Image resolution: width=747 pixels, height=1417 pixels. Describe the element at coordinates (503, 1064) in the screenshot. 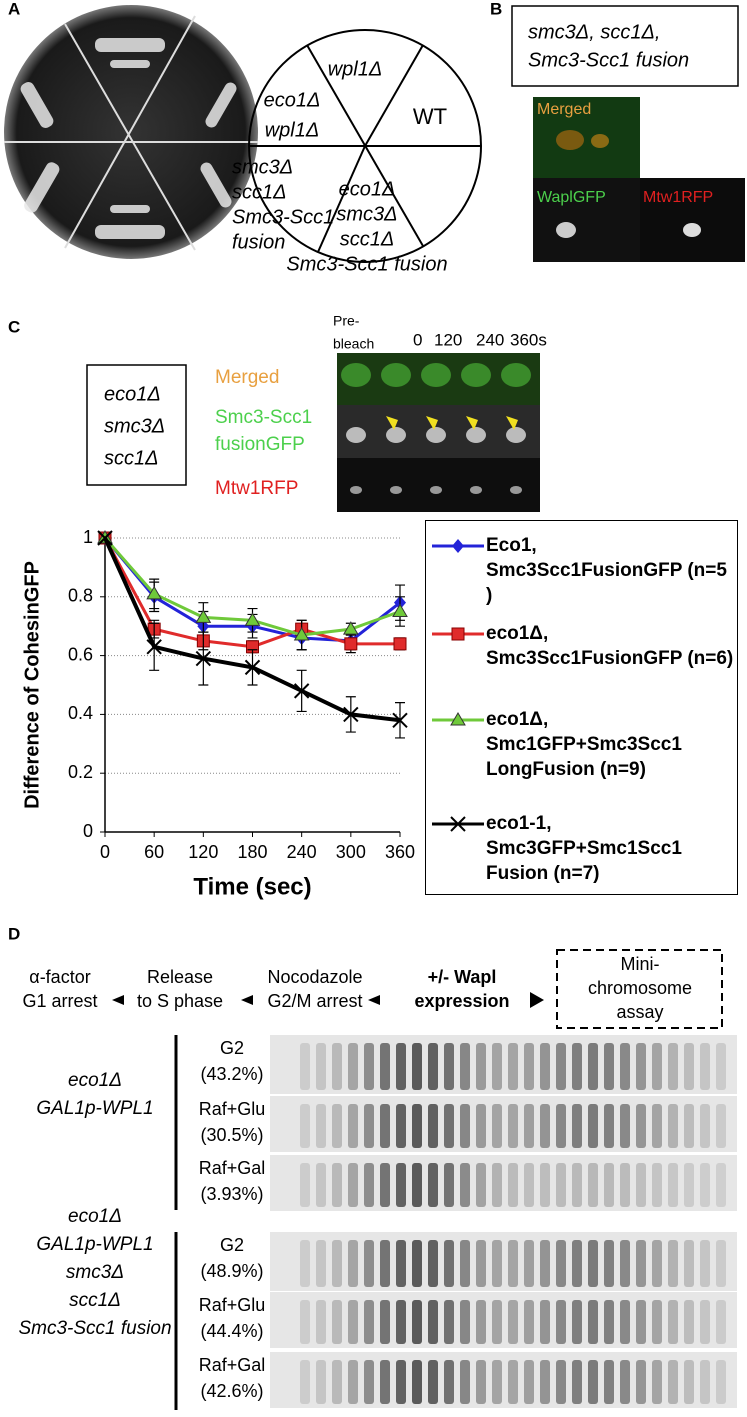

I see `gel-image` at that location.